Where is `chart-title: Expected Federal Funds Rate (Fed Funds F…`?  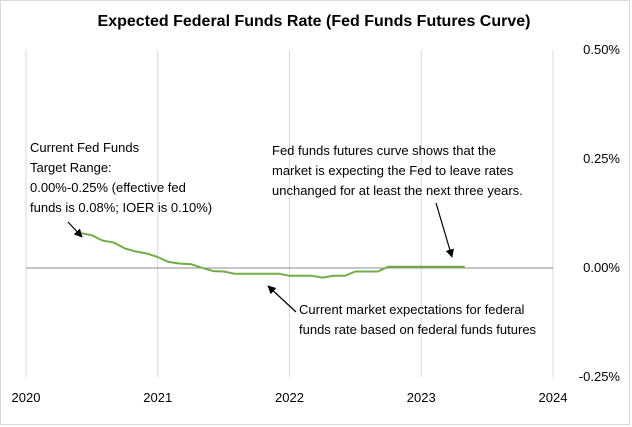
chart-title: Expected Federal Funds Rate (Fed Funds F… is located at coordinates (314, 21).